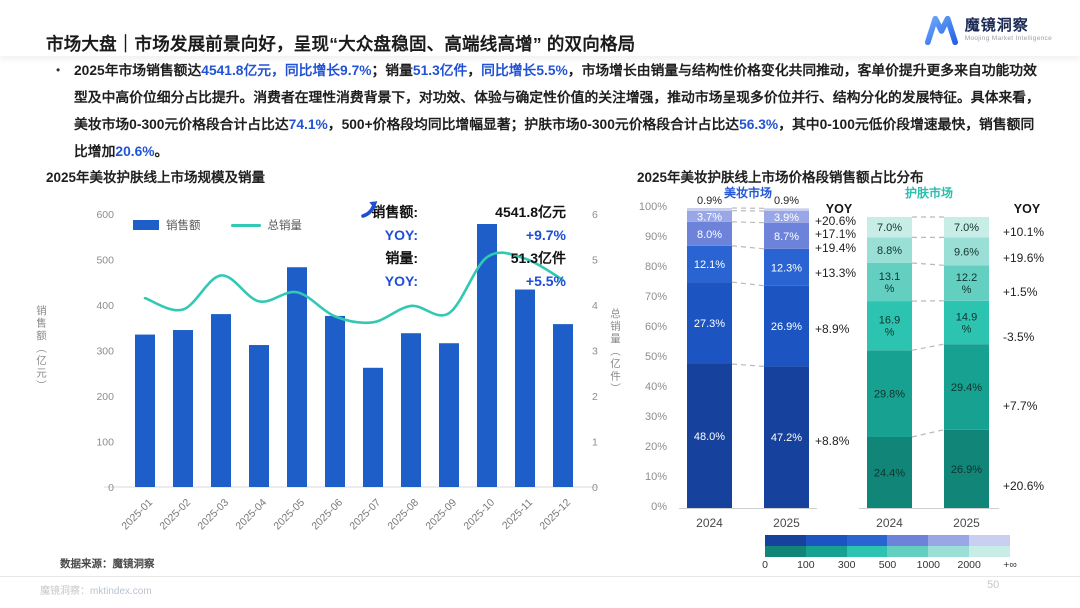 The image size is (1080, 608). What do you see at coordinates (786, 201) in the screenshot?
I see `svg-text: 0.9%` at bounding box center [786, 201].